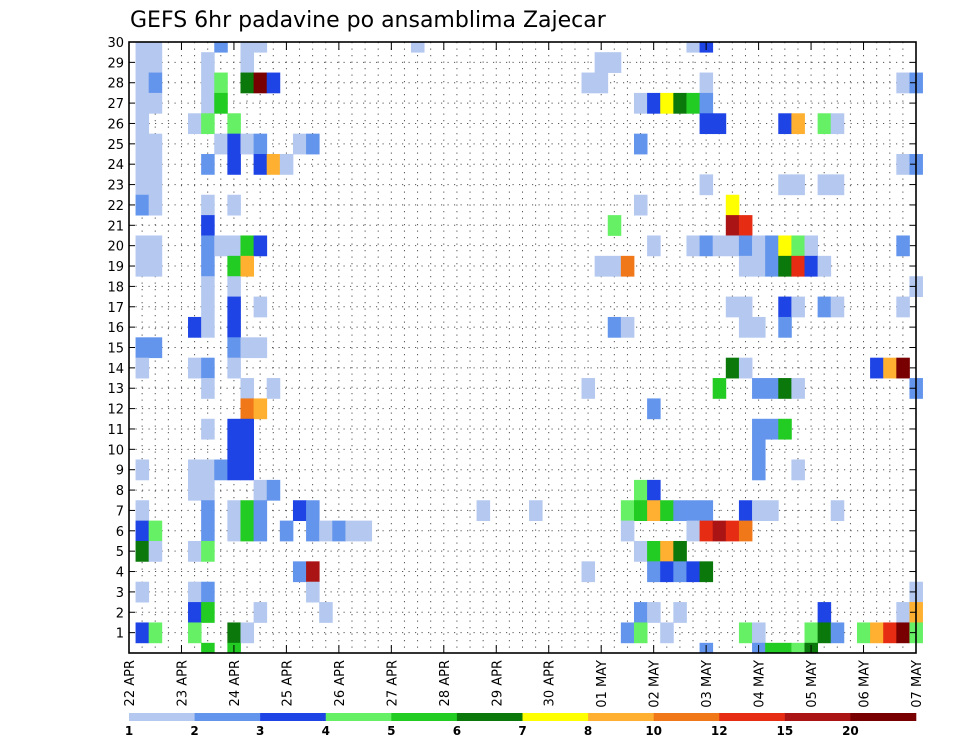  Describe the element at coordinates (287, 683) in the screenshot. I see `x-tick-label: 25 APR` at that location.